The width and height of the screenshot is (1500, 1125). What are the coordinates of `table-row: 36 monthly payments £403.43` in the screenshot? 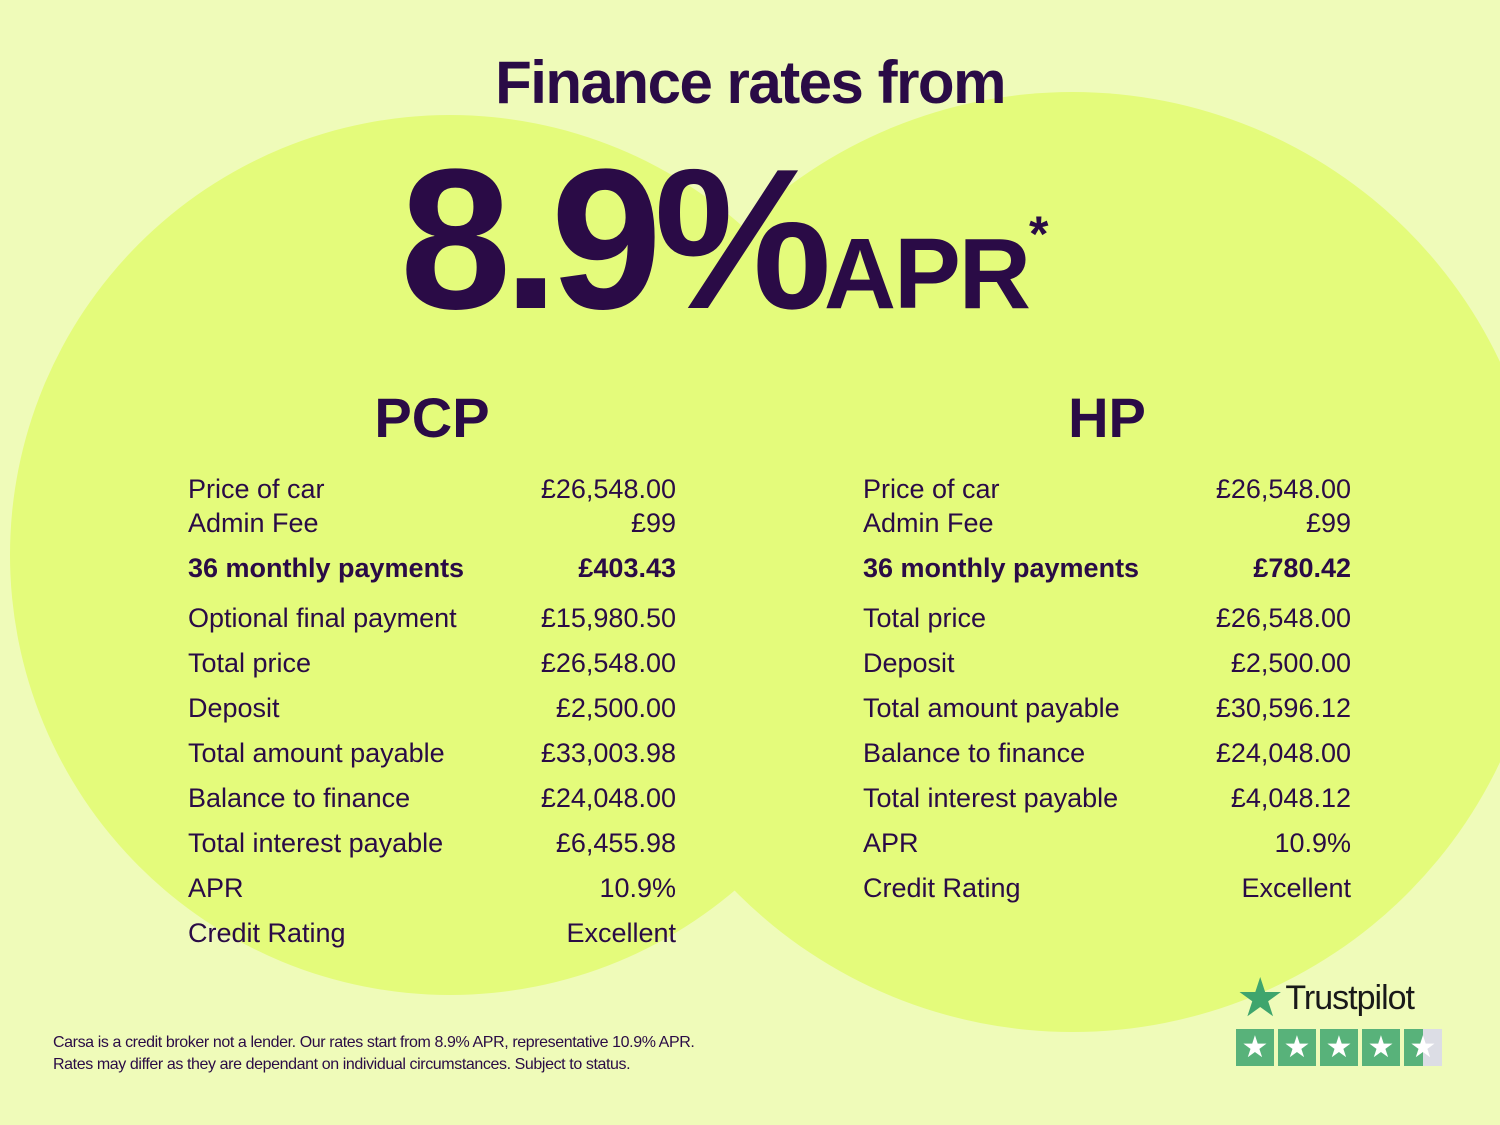 It's located at (432, 568).